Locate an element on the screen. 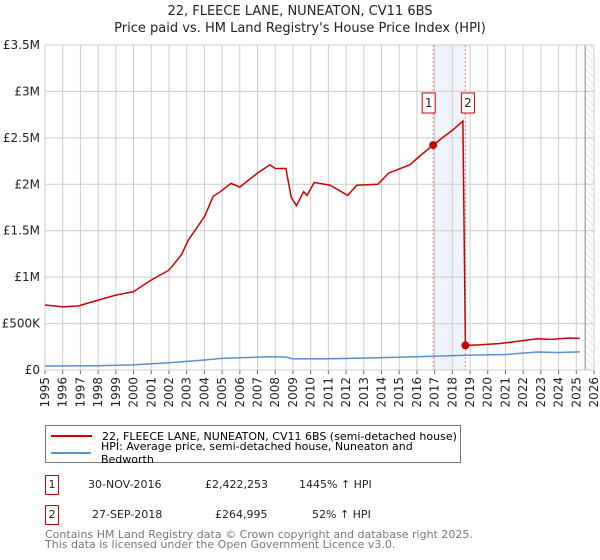  x-tick-label: 2024 is located at coordinates (559, 392).